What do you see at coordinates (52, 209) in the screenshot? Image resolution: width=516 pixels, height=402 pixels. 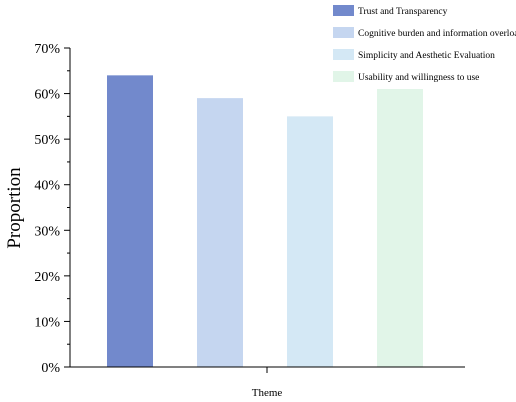 I see `y-ticks: 0% 10% 20% 30% 40% 50% 60% 70%` at bounding box center [52, 209].